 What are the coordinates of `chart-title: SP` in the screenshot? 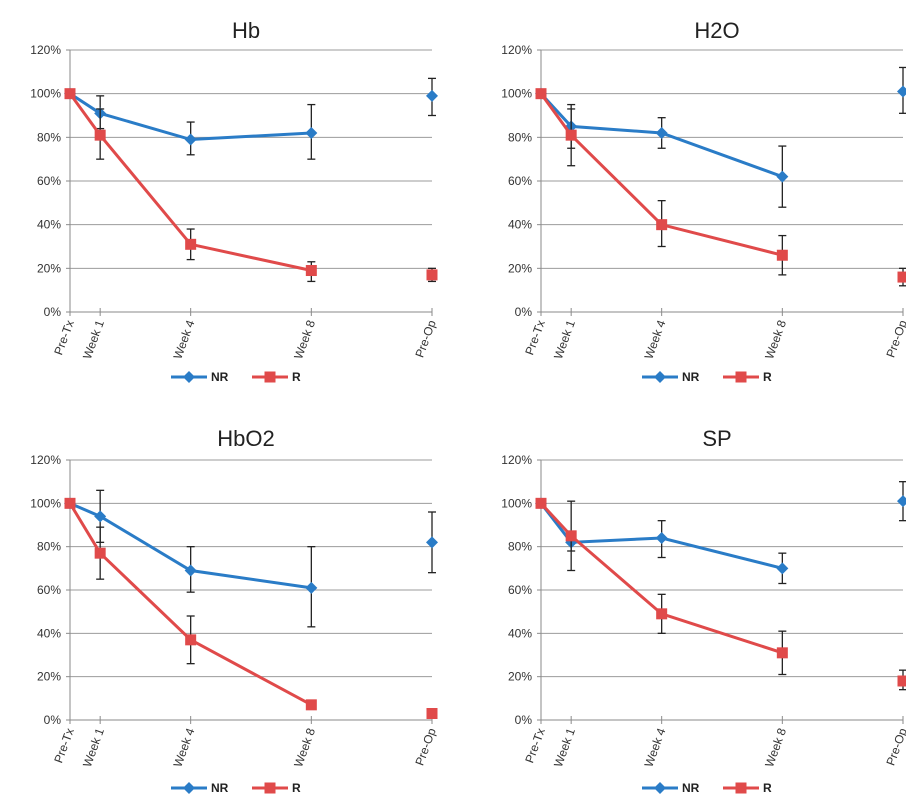 It's located at (716, 438).